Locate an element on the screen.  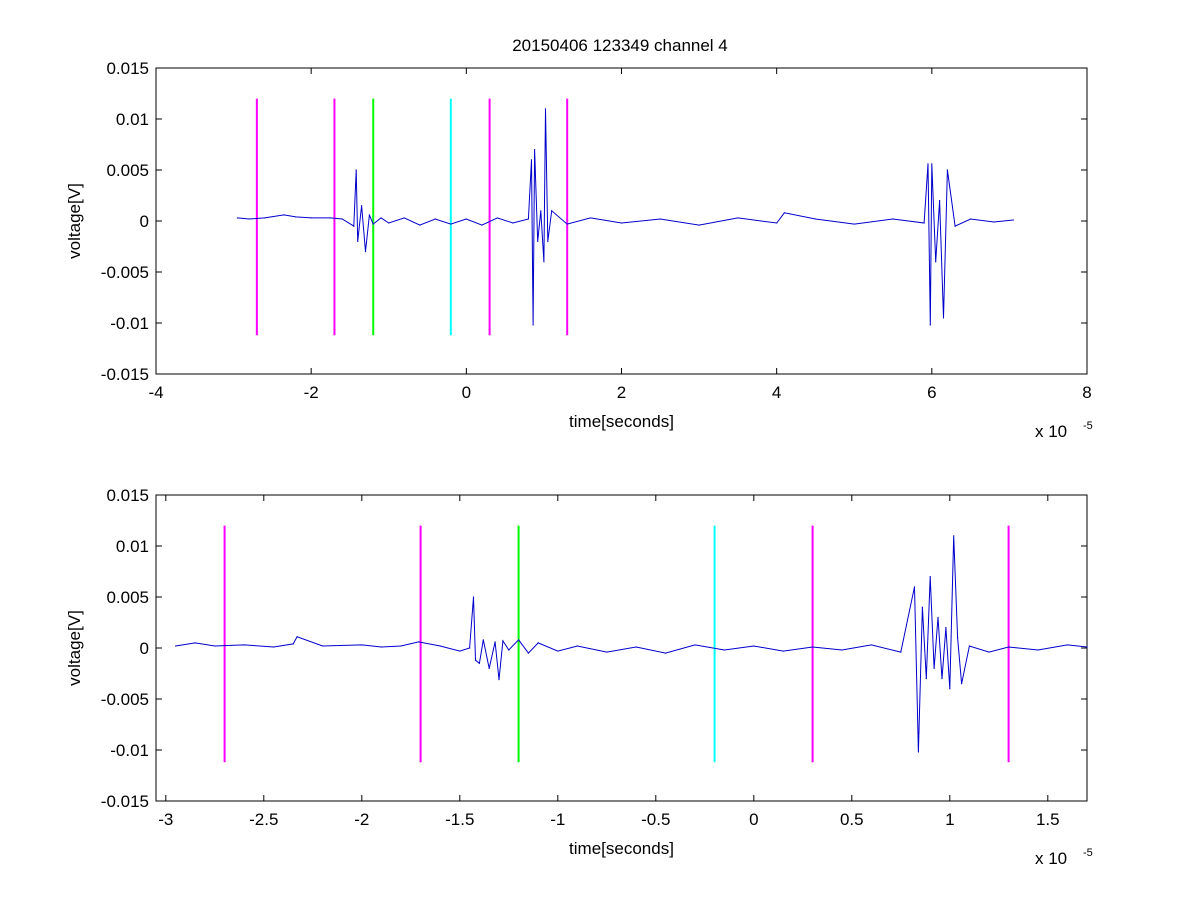
chart2-x-tick-label: -2 is located at coordinates (361, 819).